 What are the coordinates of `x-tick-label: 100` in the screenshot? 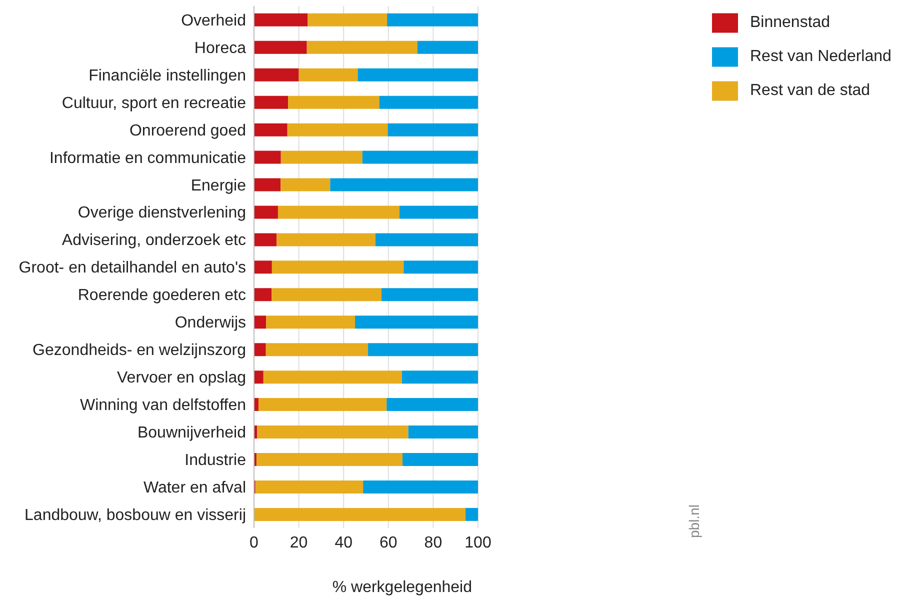 It's located at (478, 543).